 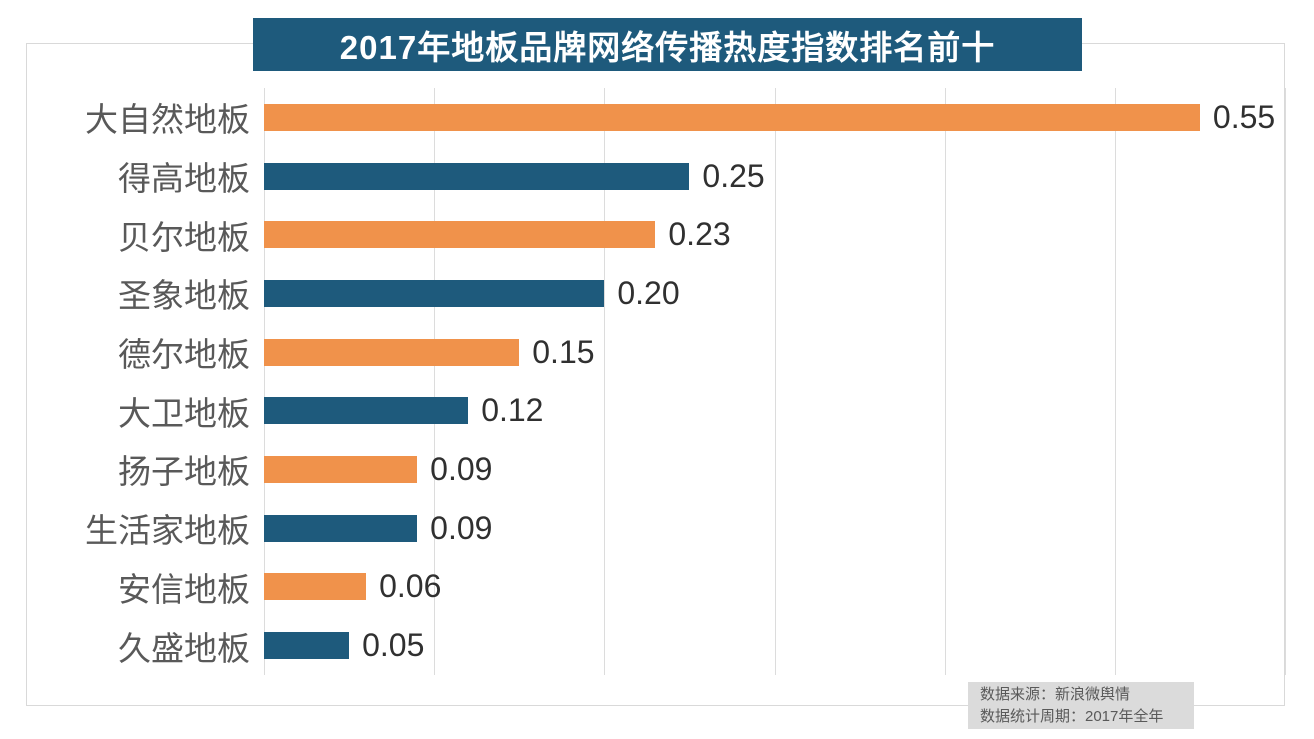 What do you see at coordinates (184, 296) in the screenshot?
I see `category-label: 圣象地板` at bounding box center [184, 296].